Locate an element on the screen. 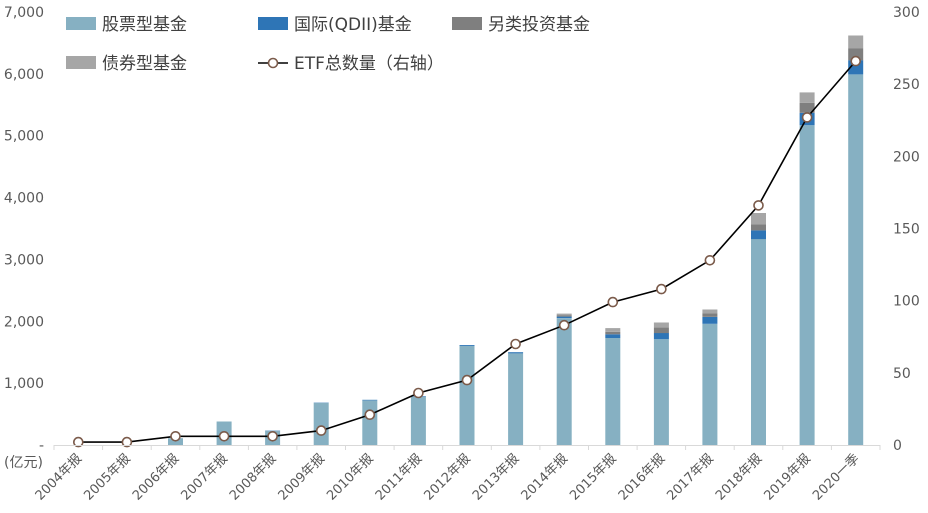  x-tick-label: 2016年报 is located at coordinates (642, 477).